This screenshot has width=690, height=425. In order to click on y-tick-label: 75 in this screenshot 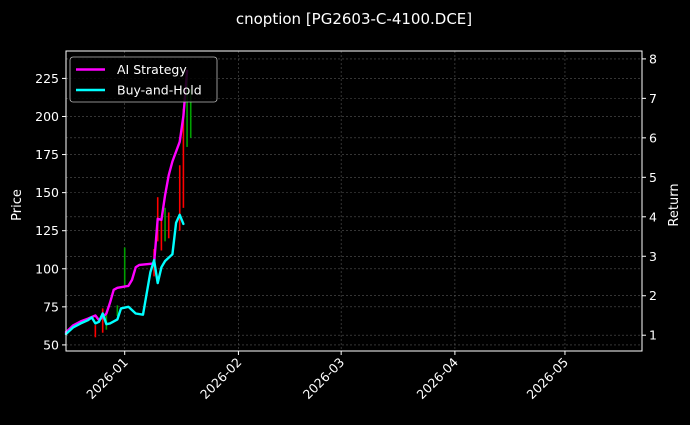, I will do `click(51, 306)`.